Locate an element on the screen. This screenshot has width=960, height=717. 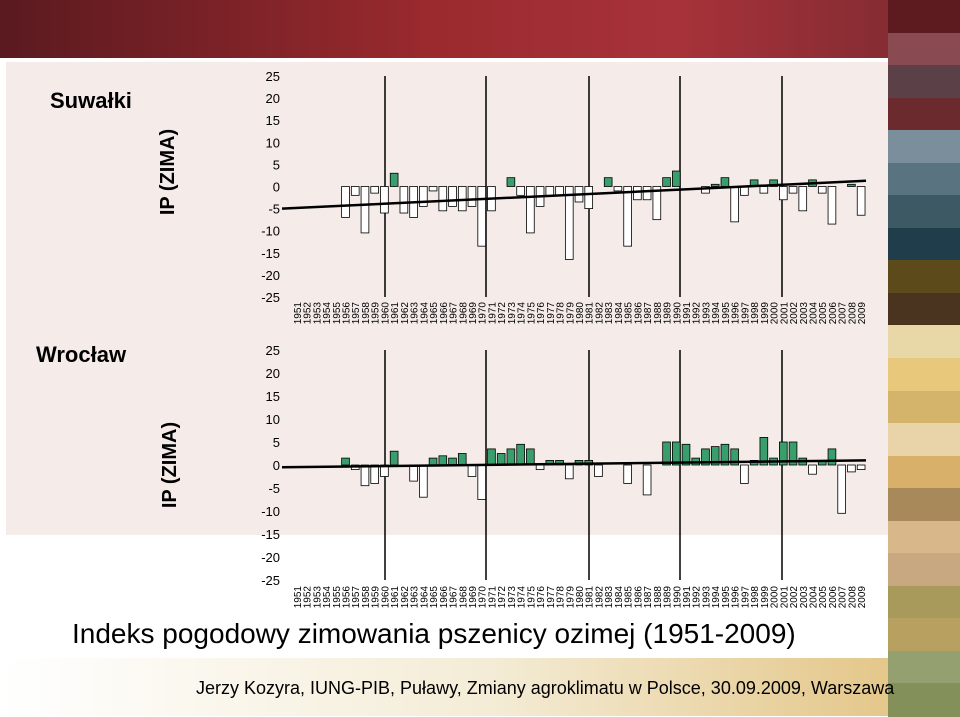
y-tick-label: 20 is located at coordinates (273, 373).